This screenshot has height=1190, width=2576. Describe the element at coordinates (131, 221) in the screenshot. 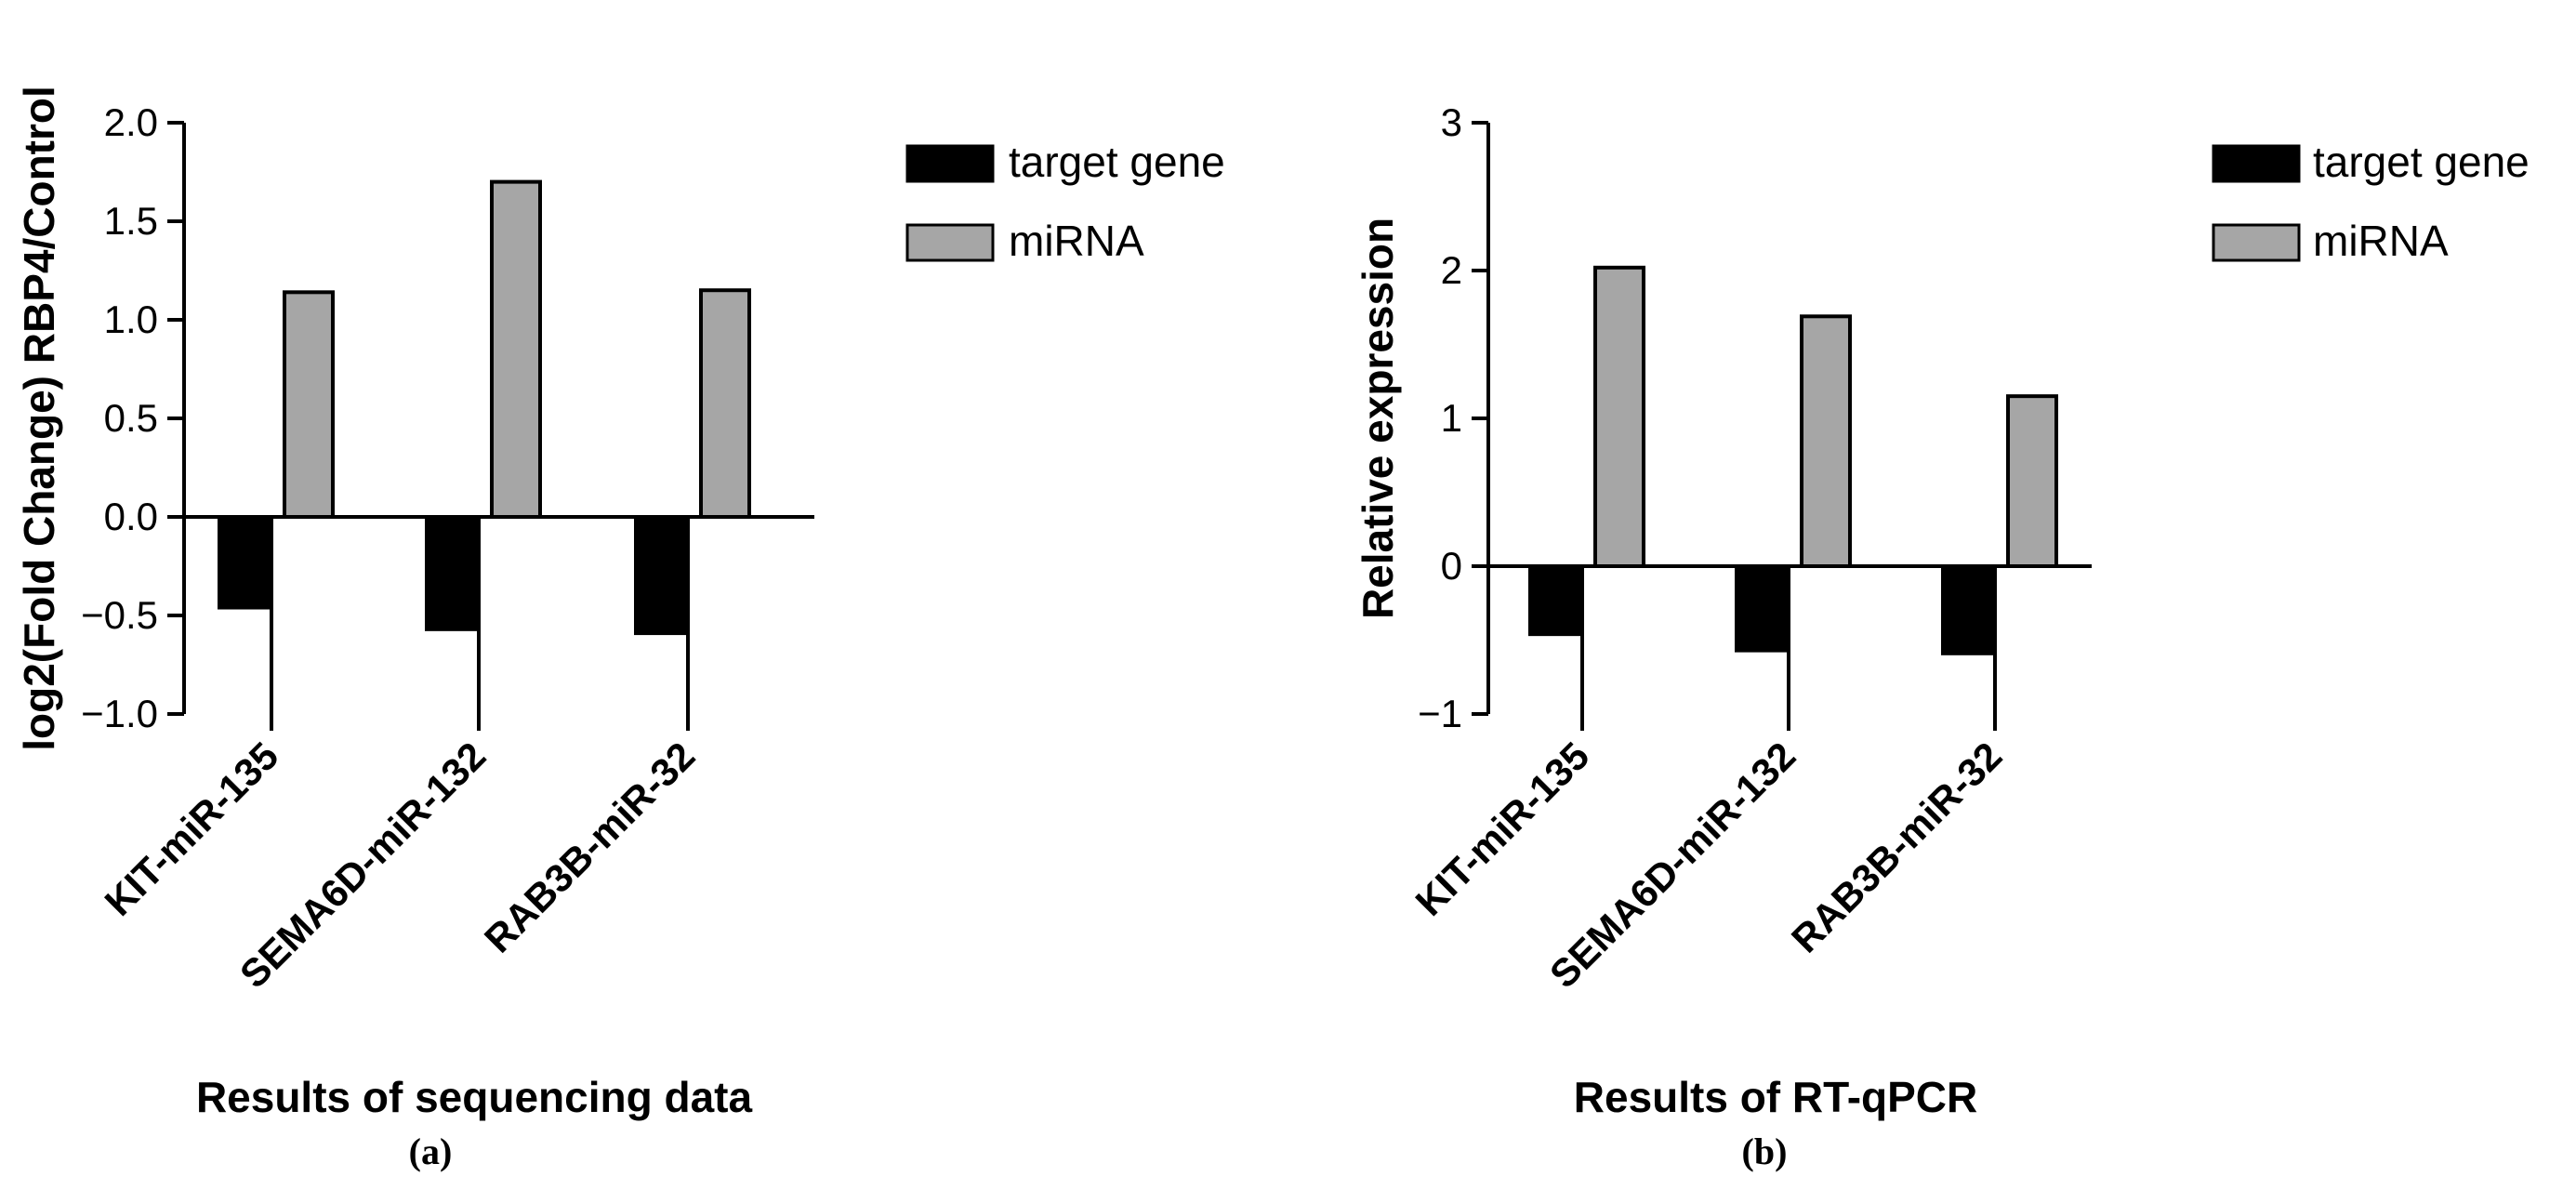

I see `y-tick-label-a: 1.5` at that location.